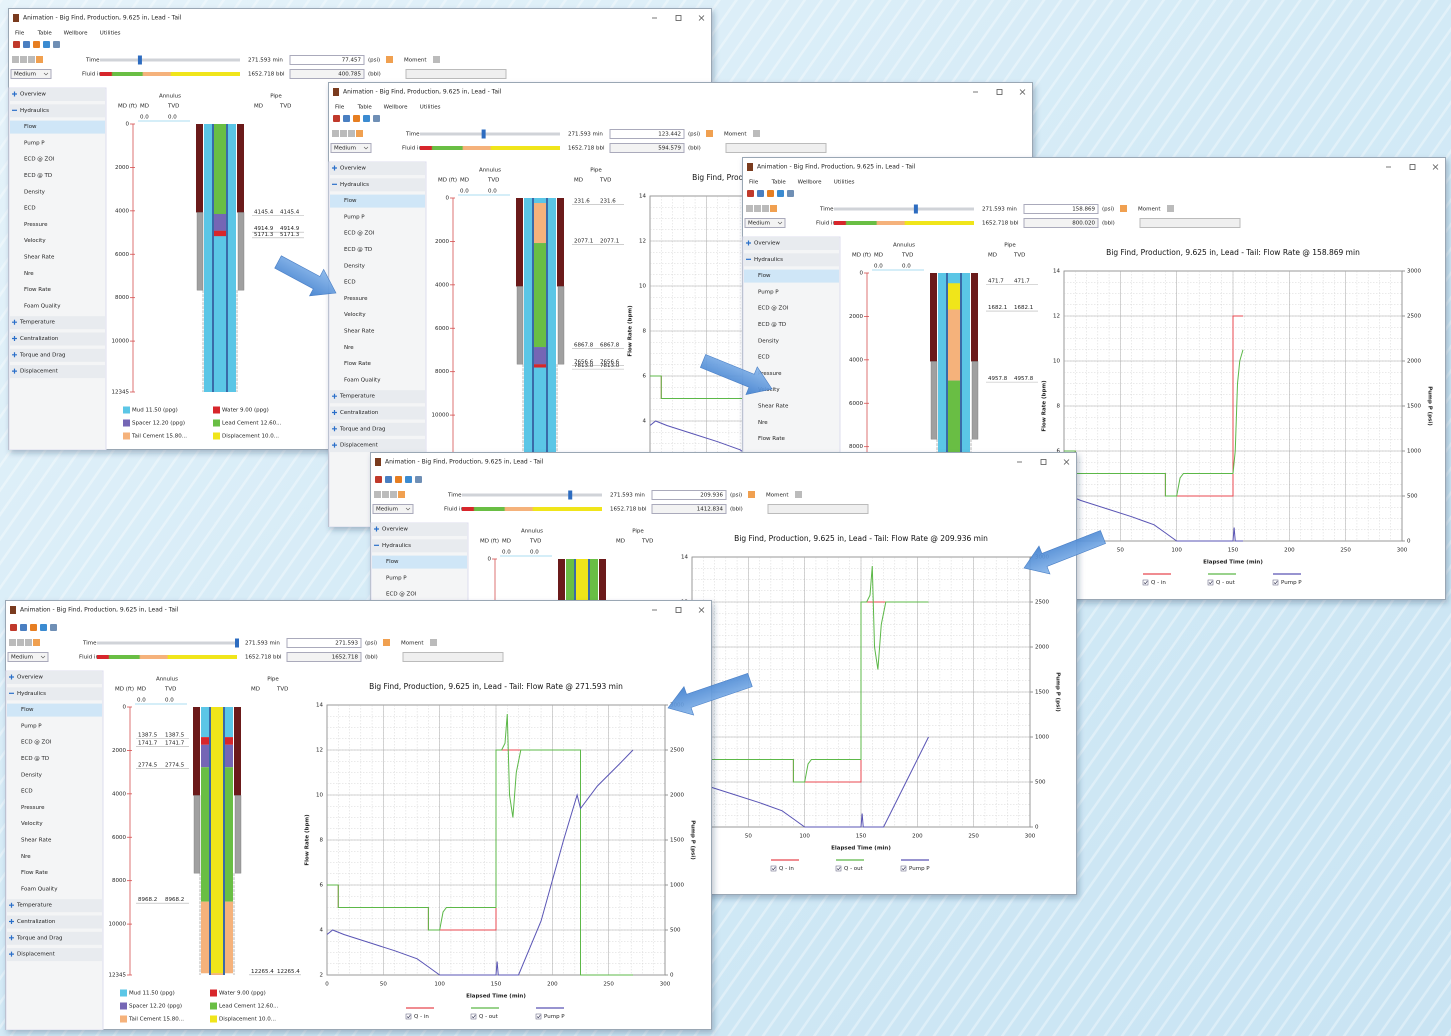  I want to click on sidebar-group: Temperature, so click(37, 323).